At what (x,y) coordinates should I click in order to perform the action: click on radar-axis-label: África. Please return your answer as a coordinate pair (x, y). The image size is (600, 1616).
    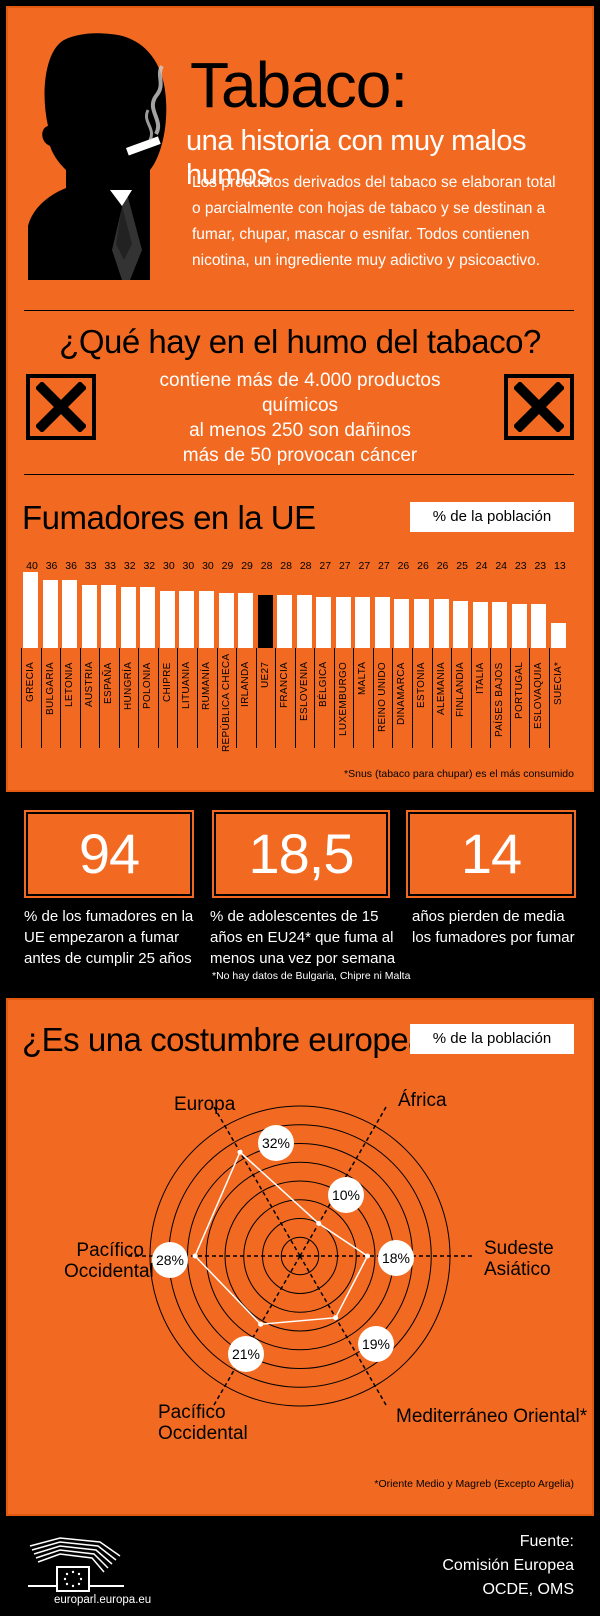
    Looking at the image, I should click on (422, 1100).